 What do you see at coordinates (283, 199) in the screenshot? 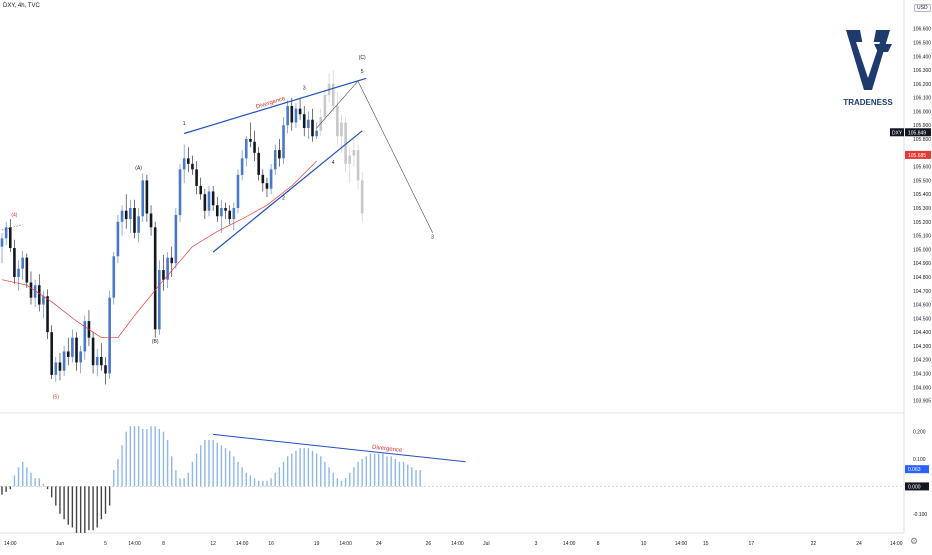
I see `wave-label: 2` at bounding box center [283, 199].